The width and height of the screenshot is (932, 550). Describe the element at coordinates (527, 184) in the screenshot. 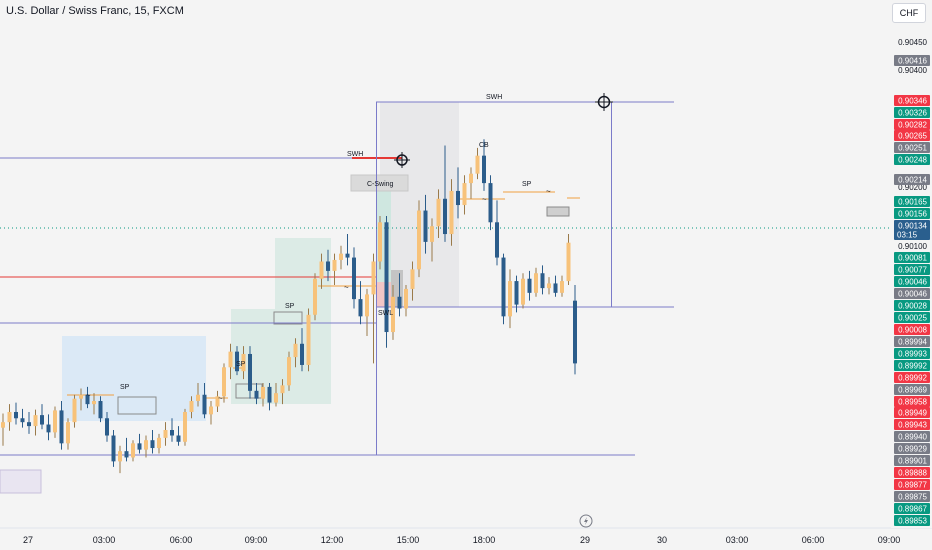

I see `sp-label-4: SP` at that location.